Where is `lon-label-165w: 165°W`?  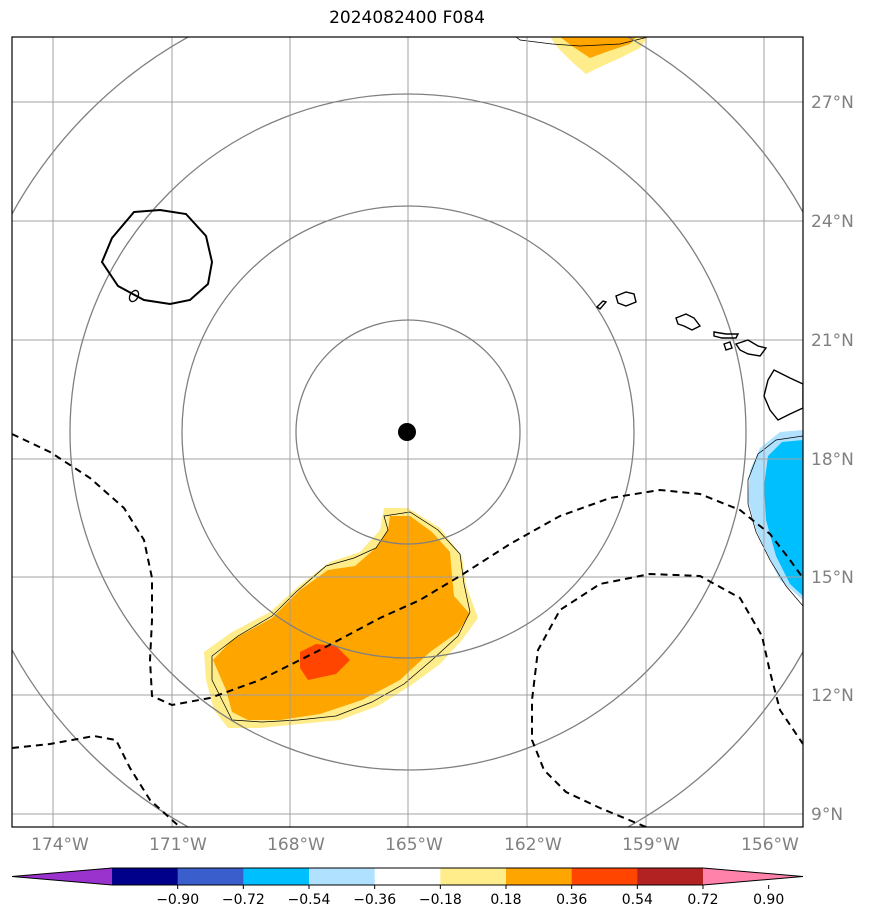
lon-label-165w: 165°W is located at coordinates (414, 845).